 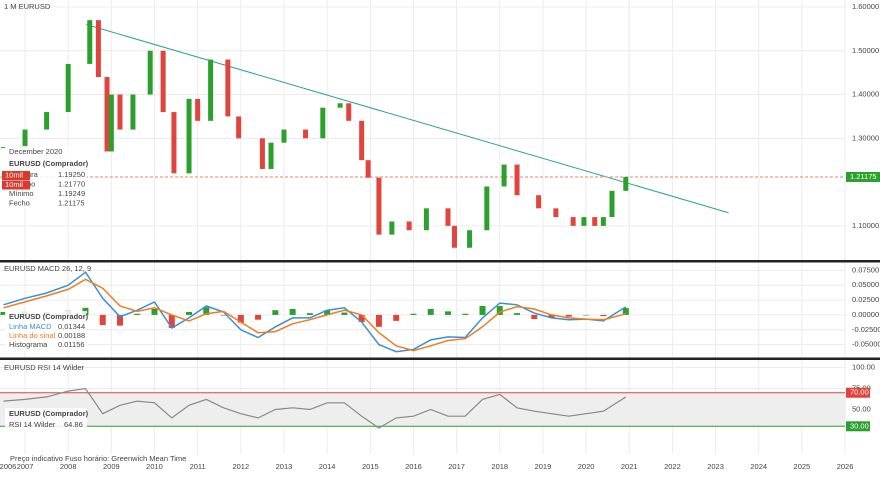 I want to click on x-tick-label: 2022, so click(x=672, y=466).